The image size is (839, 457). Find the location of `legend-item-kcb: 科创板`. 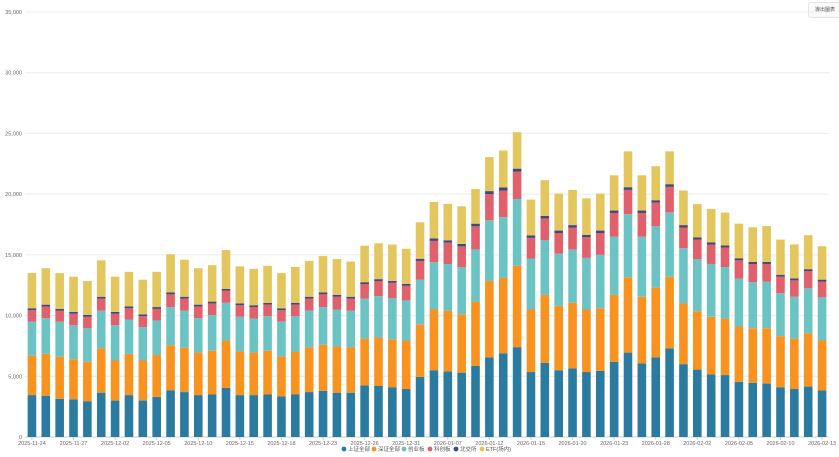

legend-item-kcb: 科创板 is located at coordinates (439, 449).